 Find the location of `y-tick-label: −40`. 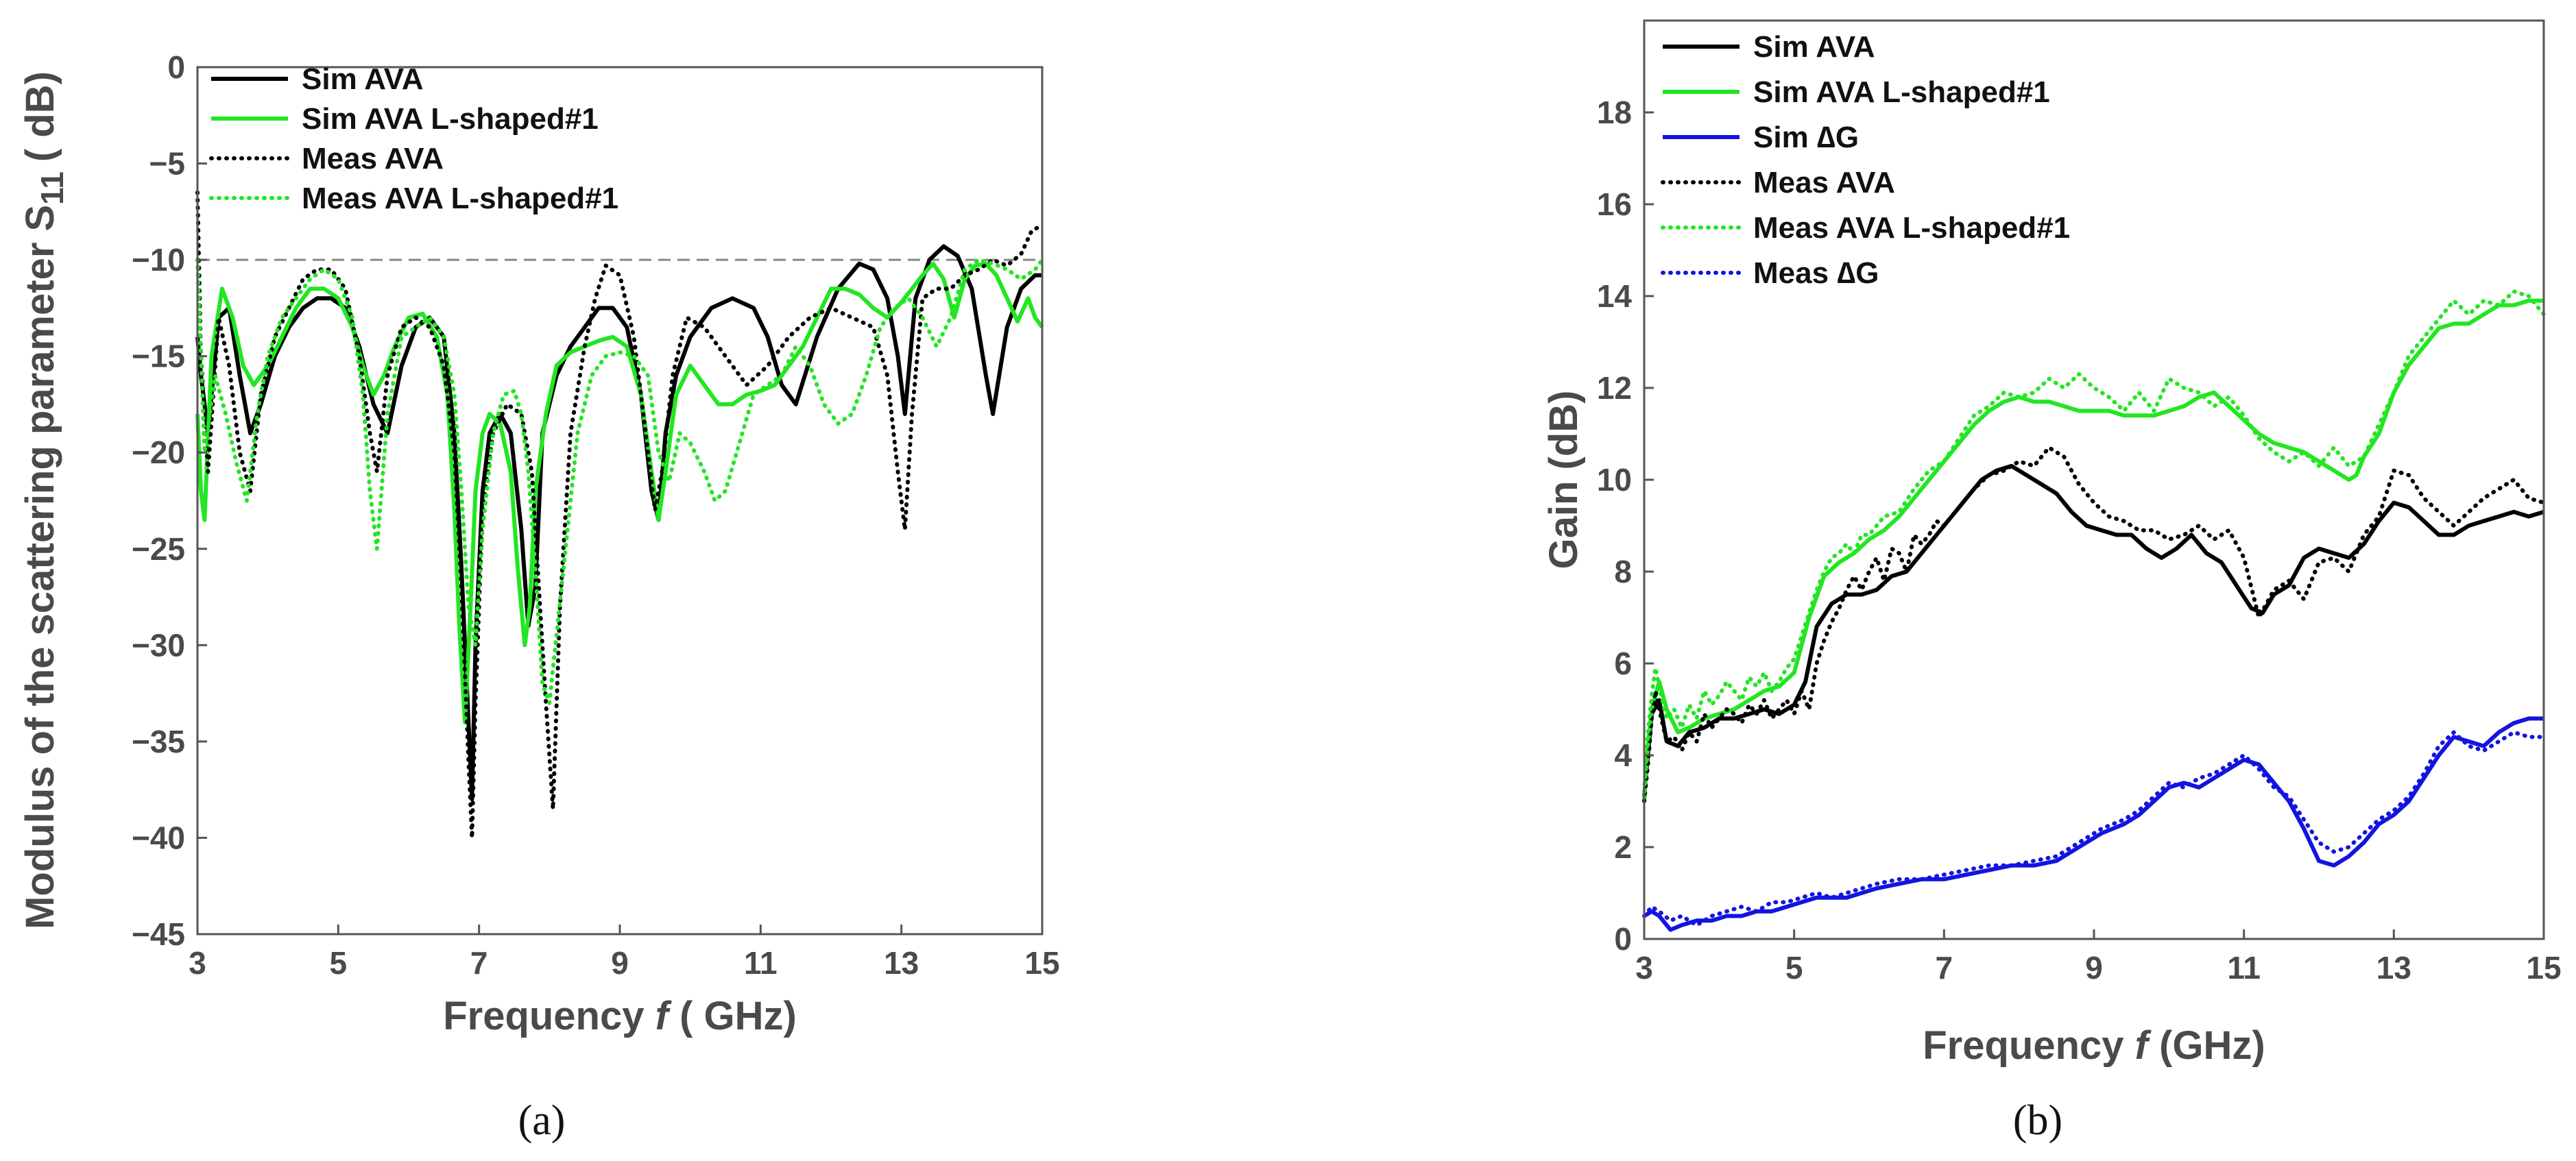

y-tick-label: −40 is located at coordinates (159, 838).